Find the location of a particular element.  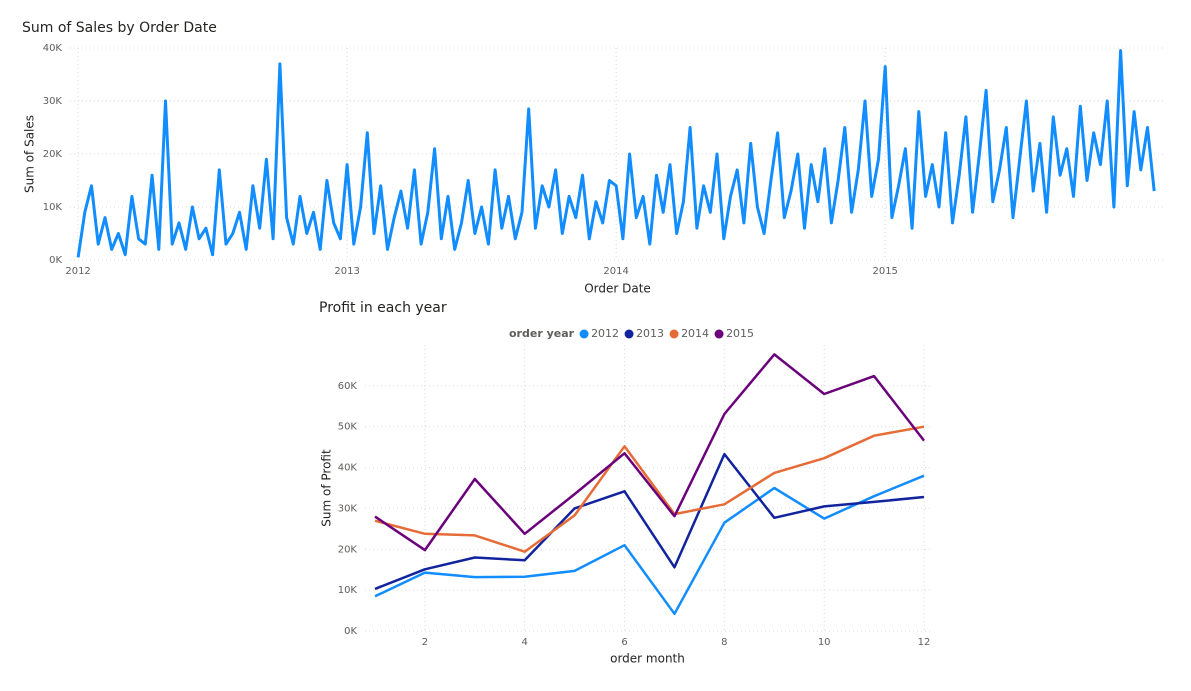

legend-title: order year is located at coordinates (542, 333).